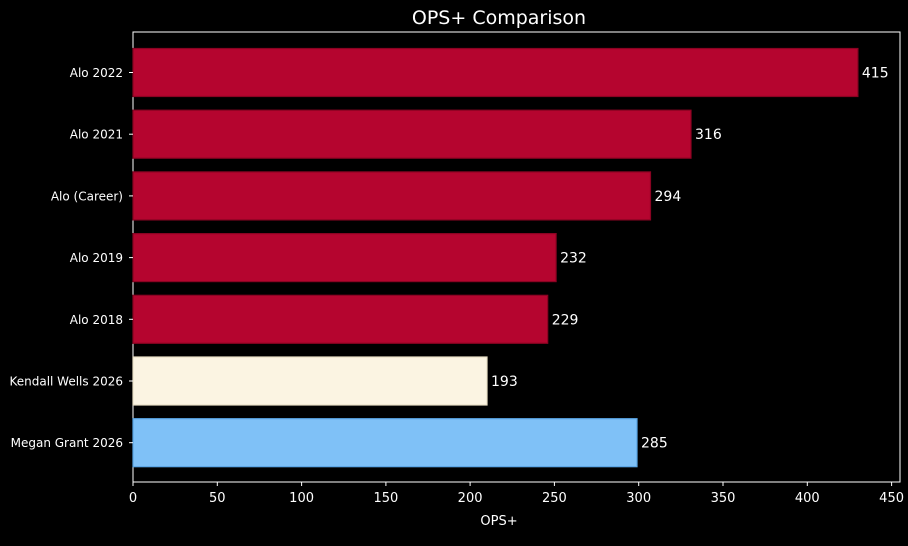 This screenshot has width=908, height=546. What do you see at coordinates (668, 197) in the screenshot?
I see `bar-value-label: 294` at bounding box center [668, 197].